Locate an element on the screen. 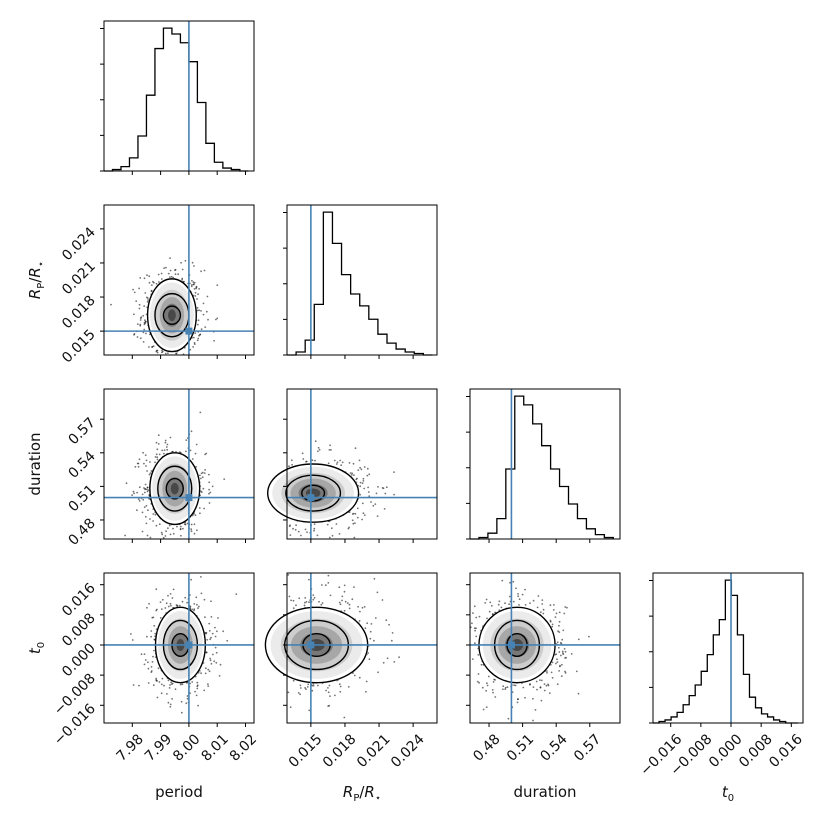  truth-marker-rp_rs-duration is located at coordinates (311, 498).